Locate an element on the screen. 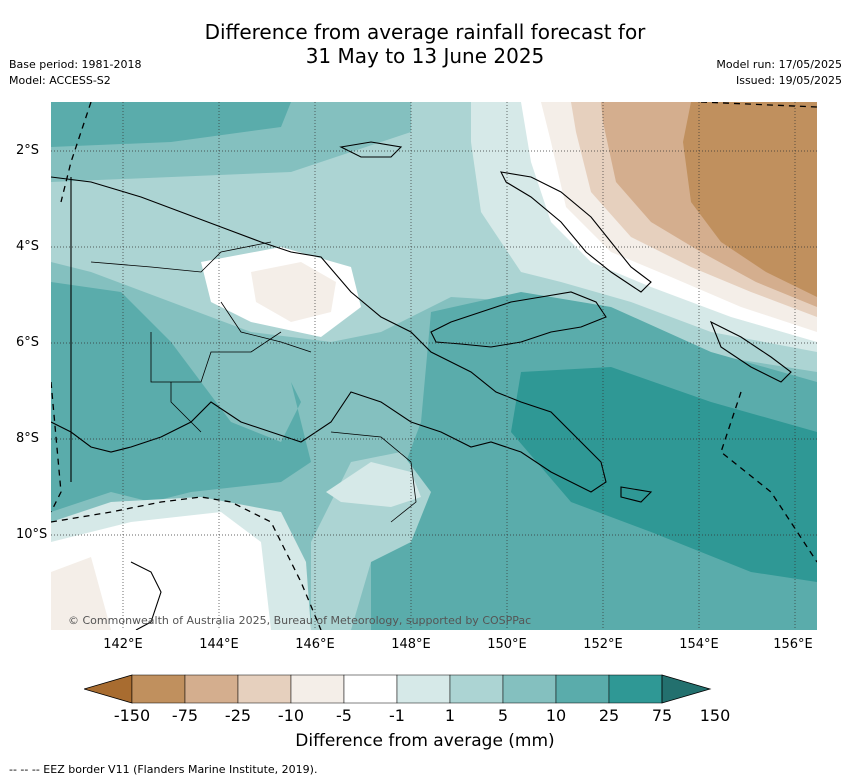 The width and height of the screenshot is (850, 781). colorbar-tick: -150 is located at coordinates (132, 715).